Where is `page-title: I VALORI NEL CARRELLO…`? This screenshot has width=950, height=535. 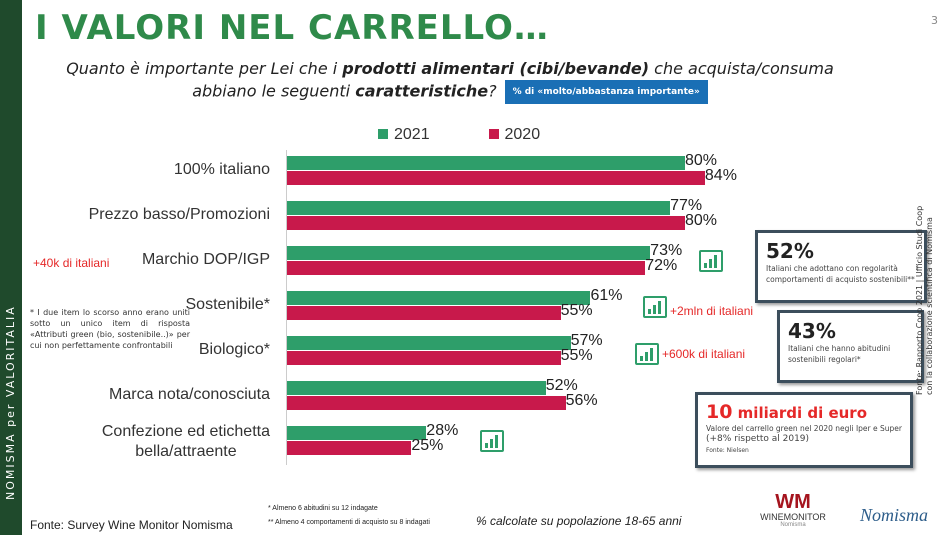
page-title: I VALORI NEL CARRELLO… is located at coordinates (292, 28).